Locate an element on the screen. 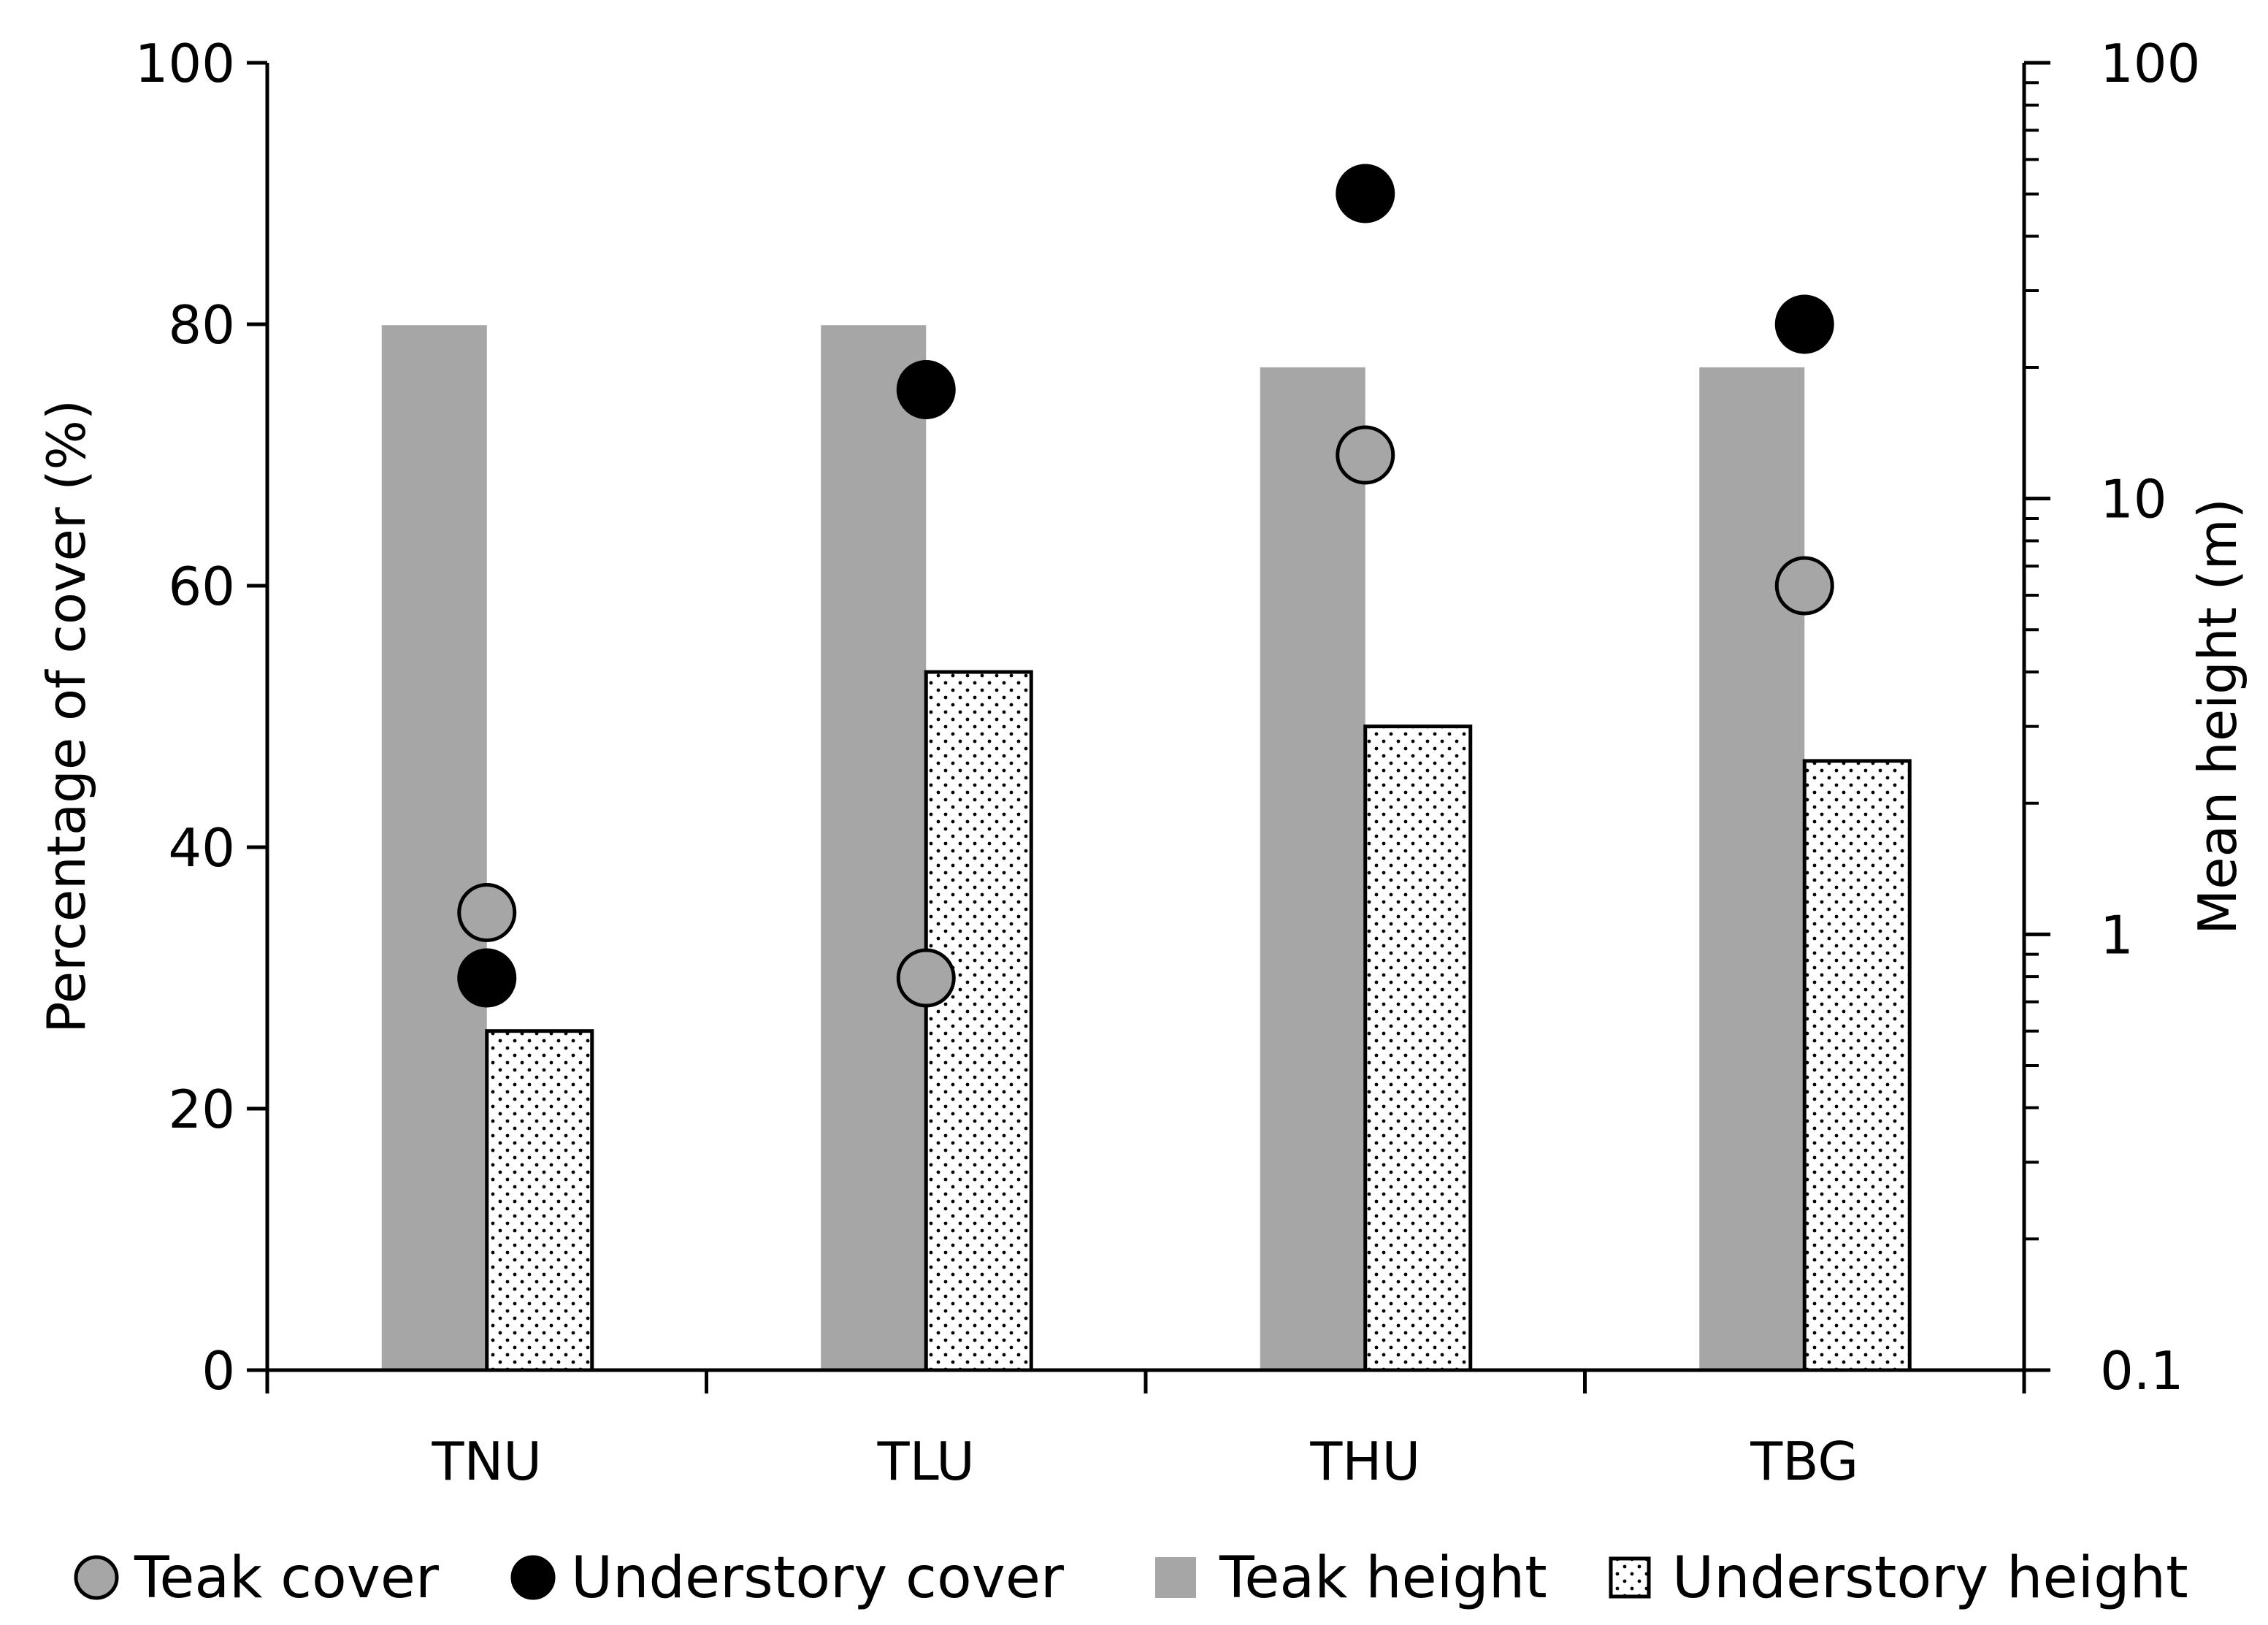  teak-height-bar-tnu is located at coordinates (434, 847).